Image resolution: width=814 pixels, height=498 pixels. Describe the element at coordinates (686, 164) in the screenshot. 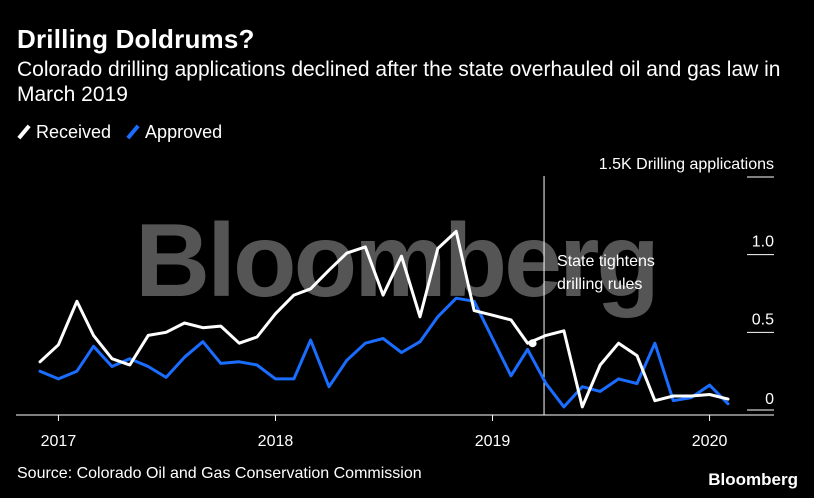

I see `y-tick-label-3: 1.5K Drilling applications` at that location.